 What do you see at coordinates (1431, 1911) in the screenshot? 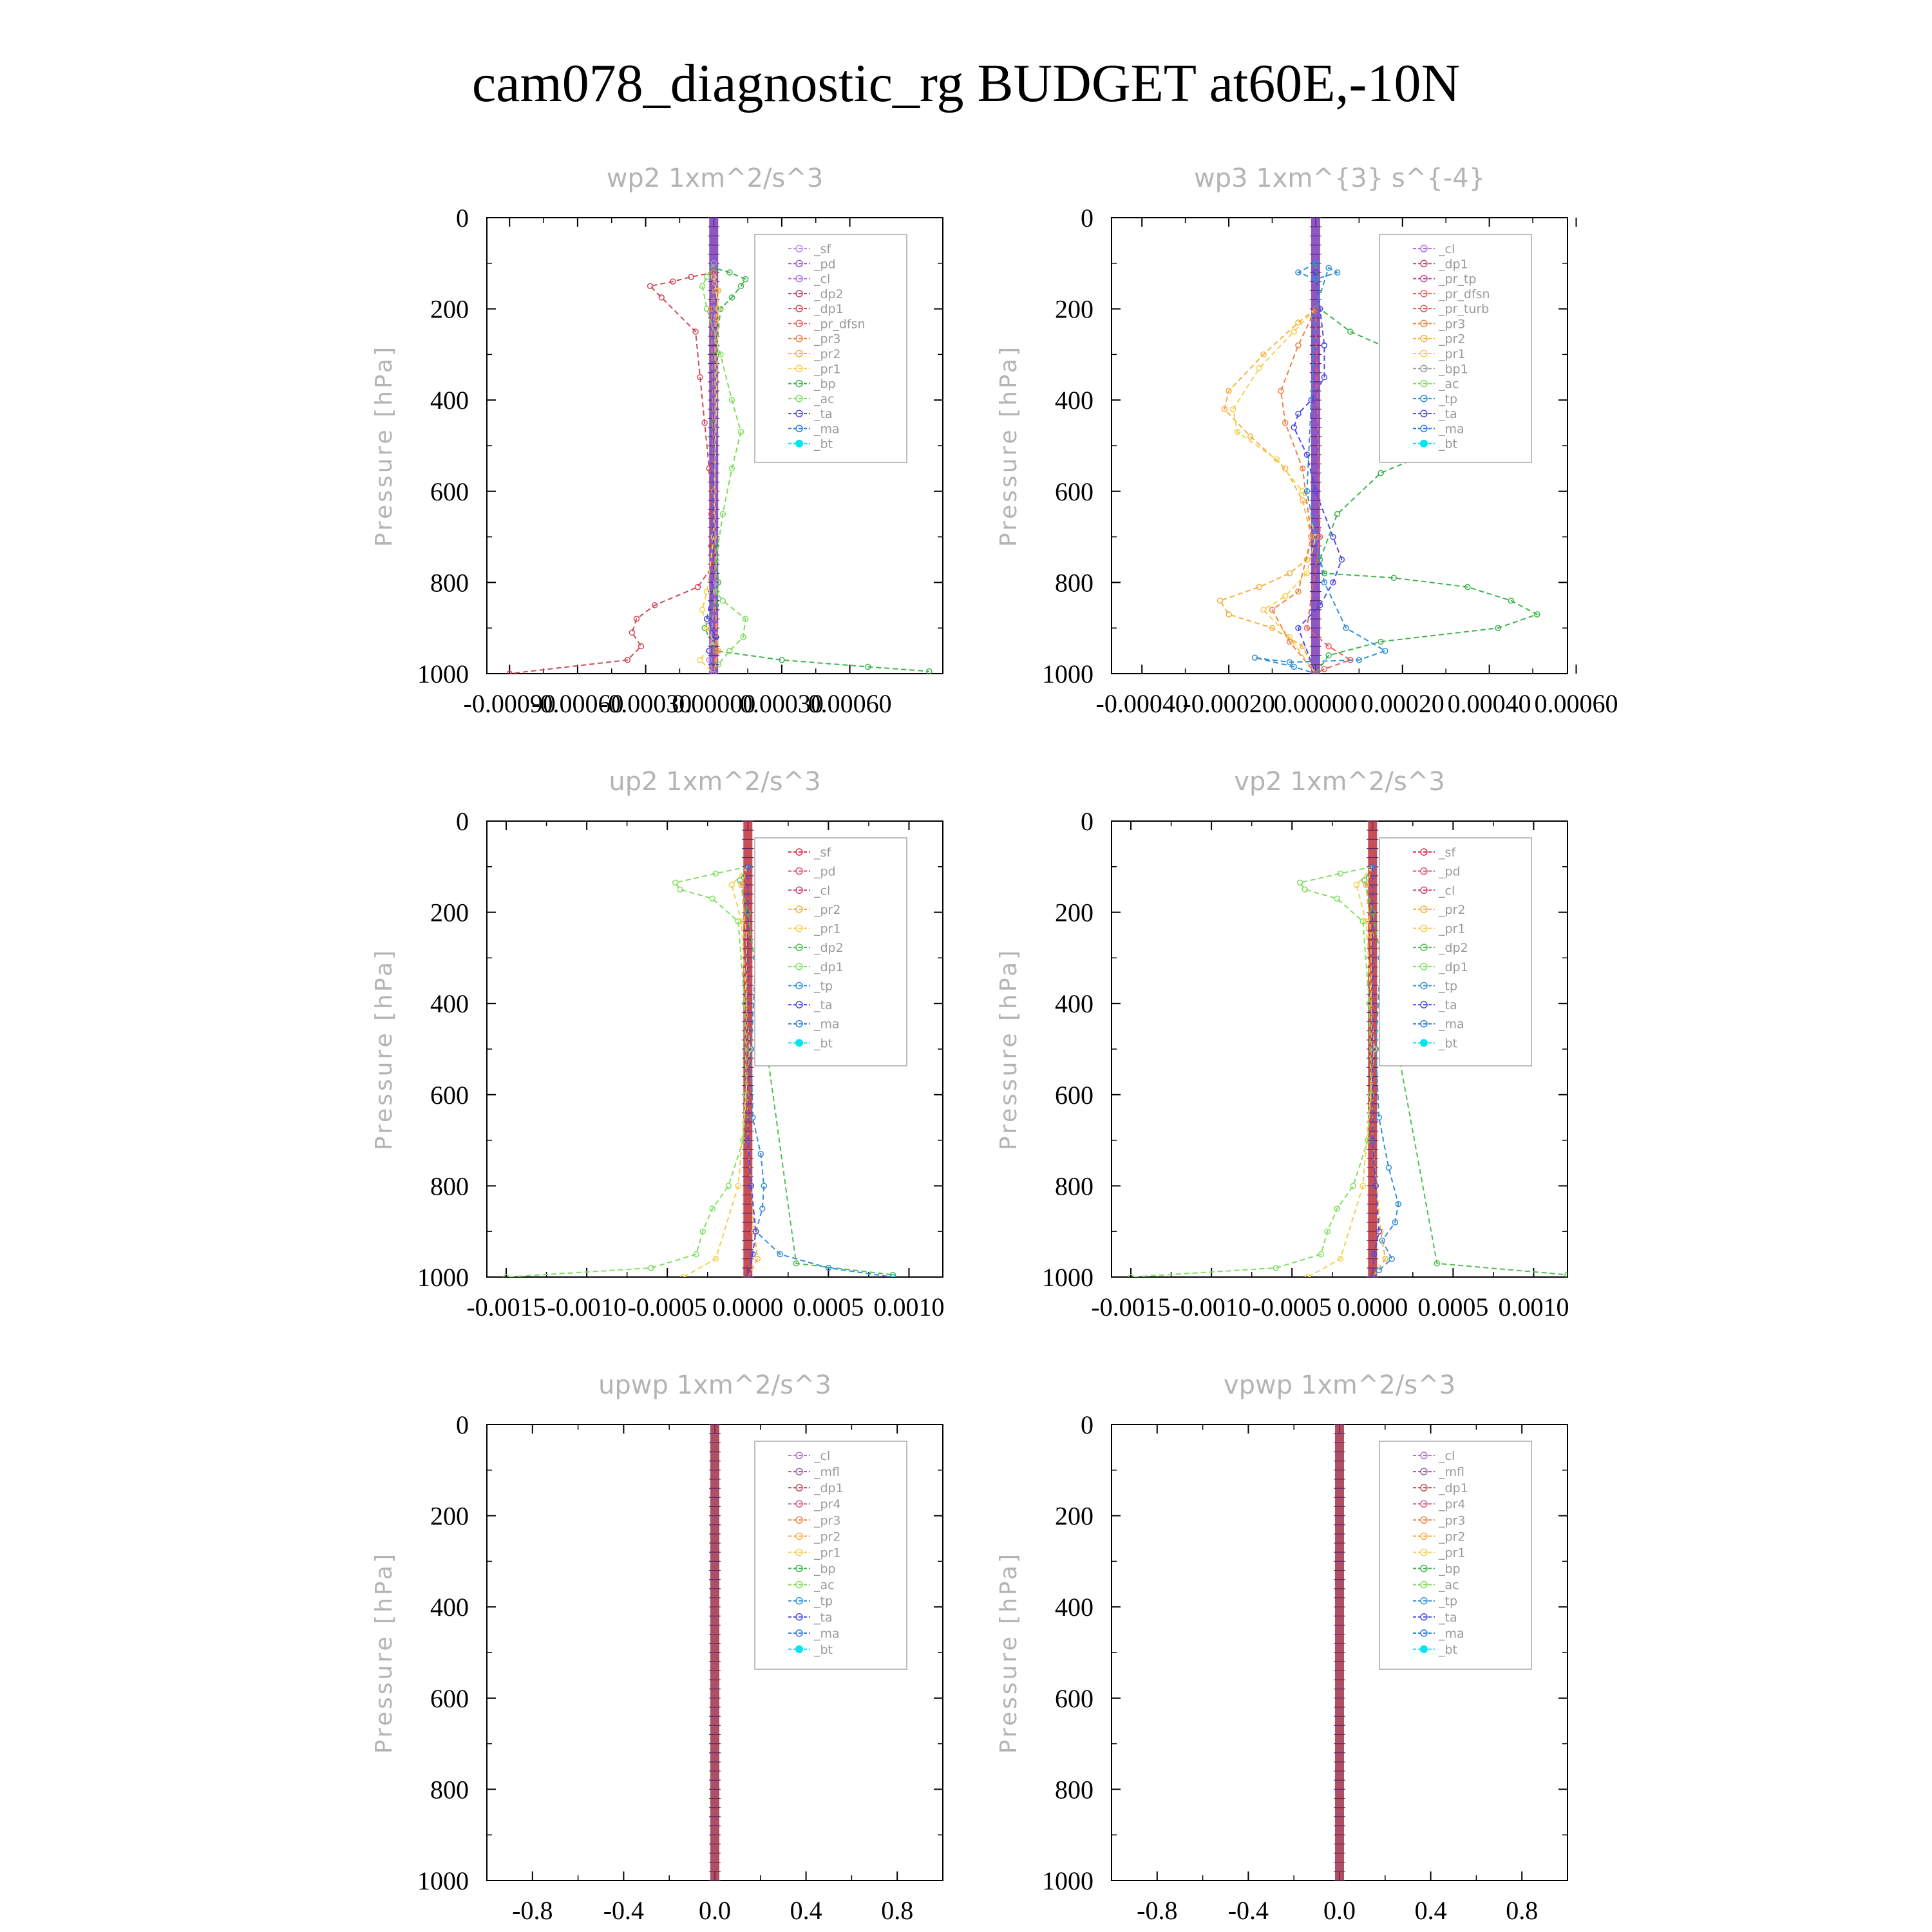
I see `x-tick-label: 0.4` at bounding box center [1431, 1911].